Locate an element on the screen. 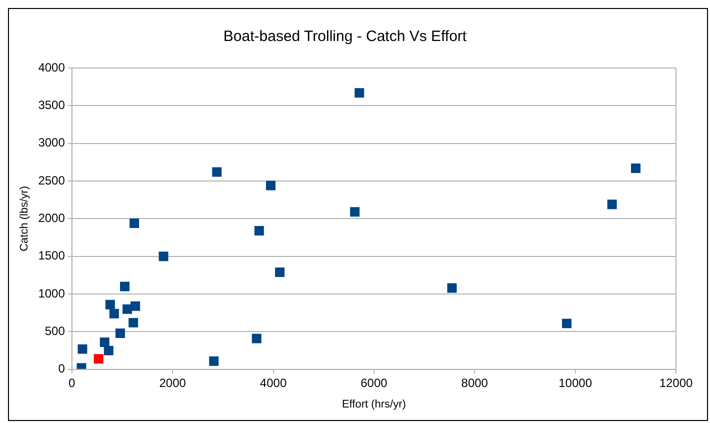 The width and height of the screenshot is (710, 423). x-axis-title: Effort (hrs/yr) is located at coordinates (374, 404).